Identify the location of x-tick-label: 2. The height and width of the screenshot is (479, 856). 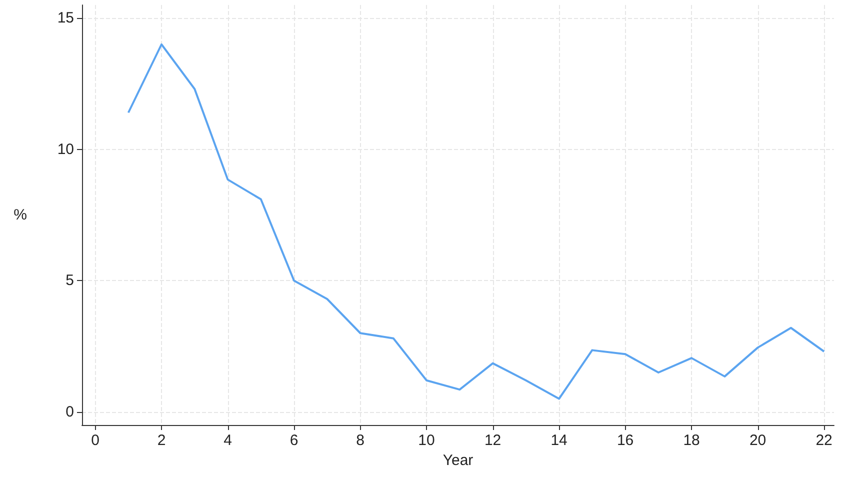
(161, 440).